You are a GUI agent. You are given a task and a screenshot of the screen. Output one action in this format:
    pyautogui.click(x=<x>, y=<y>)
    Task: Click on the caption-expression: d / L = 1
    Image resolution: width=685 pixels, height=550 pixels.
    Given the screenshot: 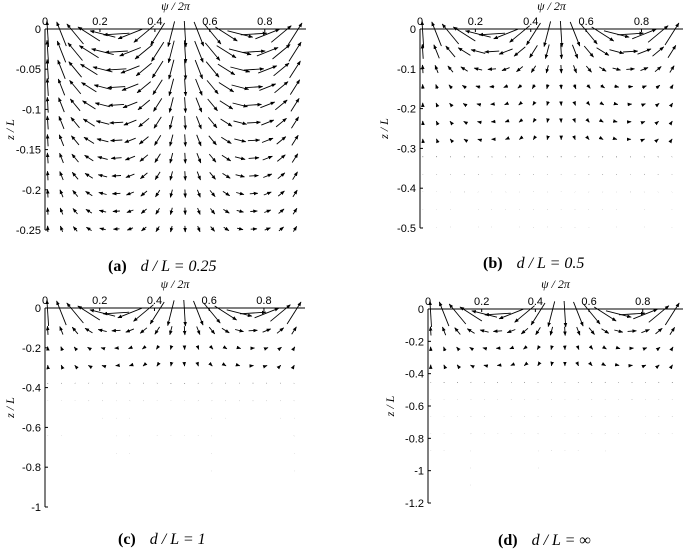 What is the action you would take?
    pyautogui.click(x=178, y=539)
    